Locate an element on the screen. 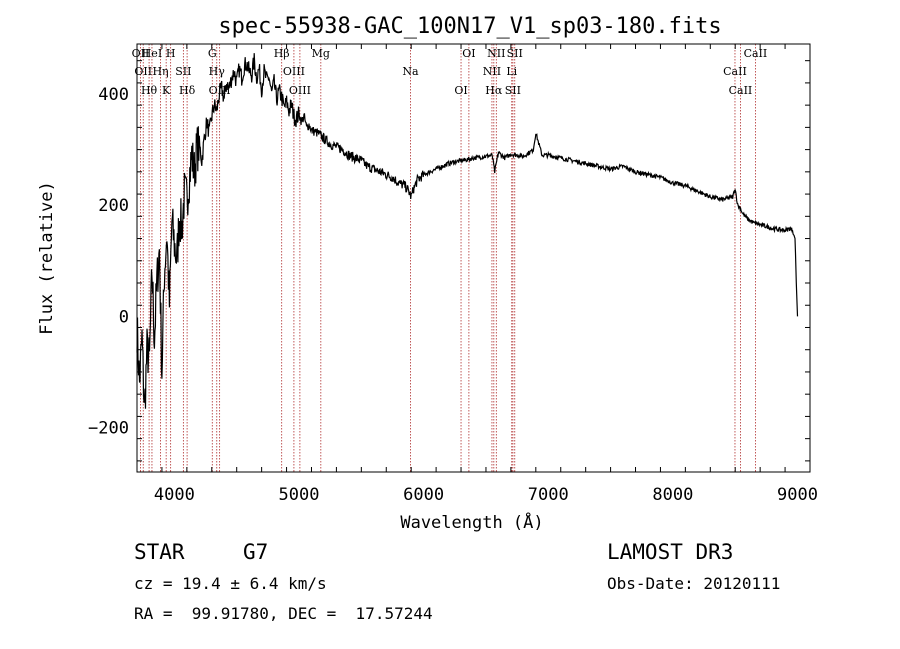 This screenshot has width=900, height=649. redshift-cz: cz = 19.4 ± 6.4 km/s is located at coordinates (230, 583).